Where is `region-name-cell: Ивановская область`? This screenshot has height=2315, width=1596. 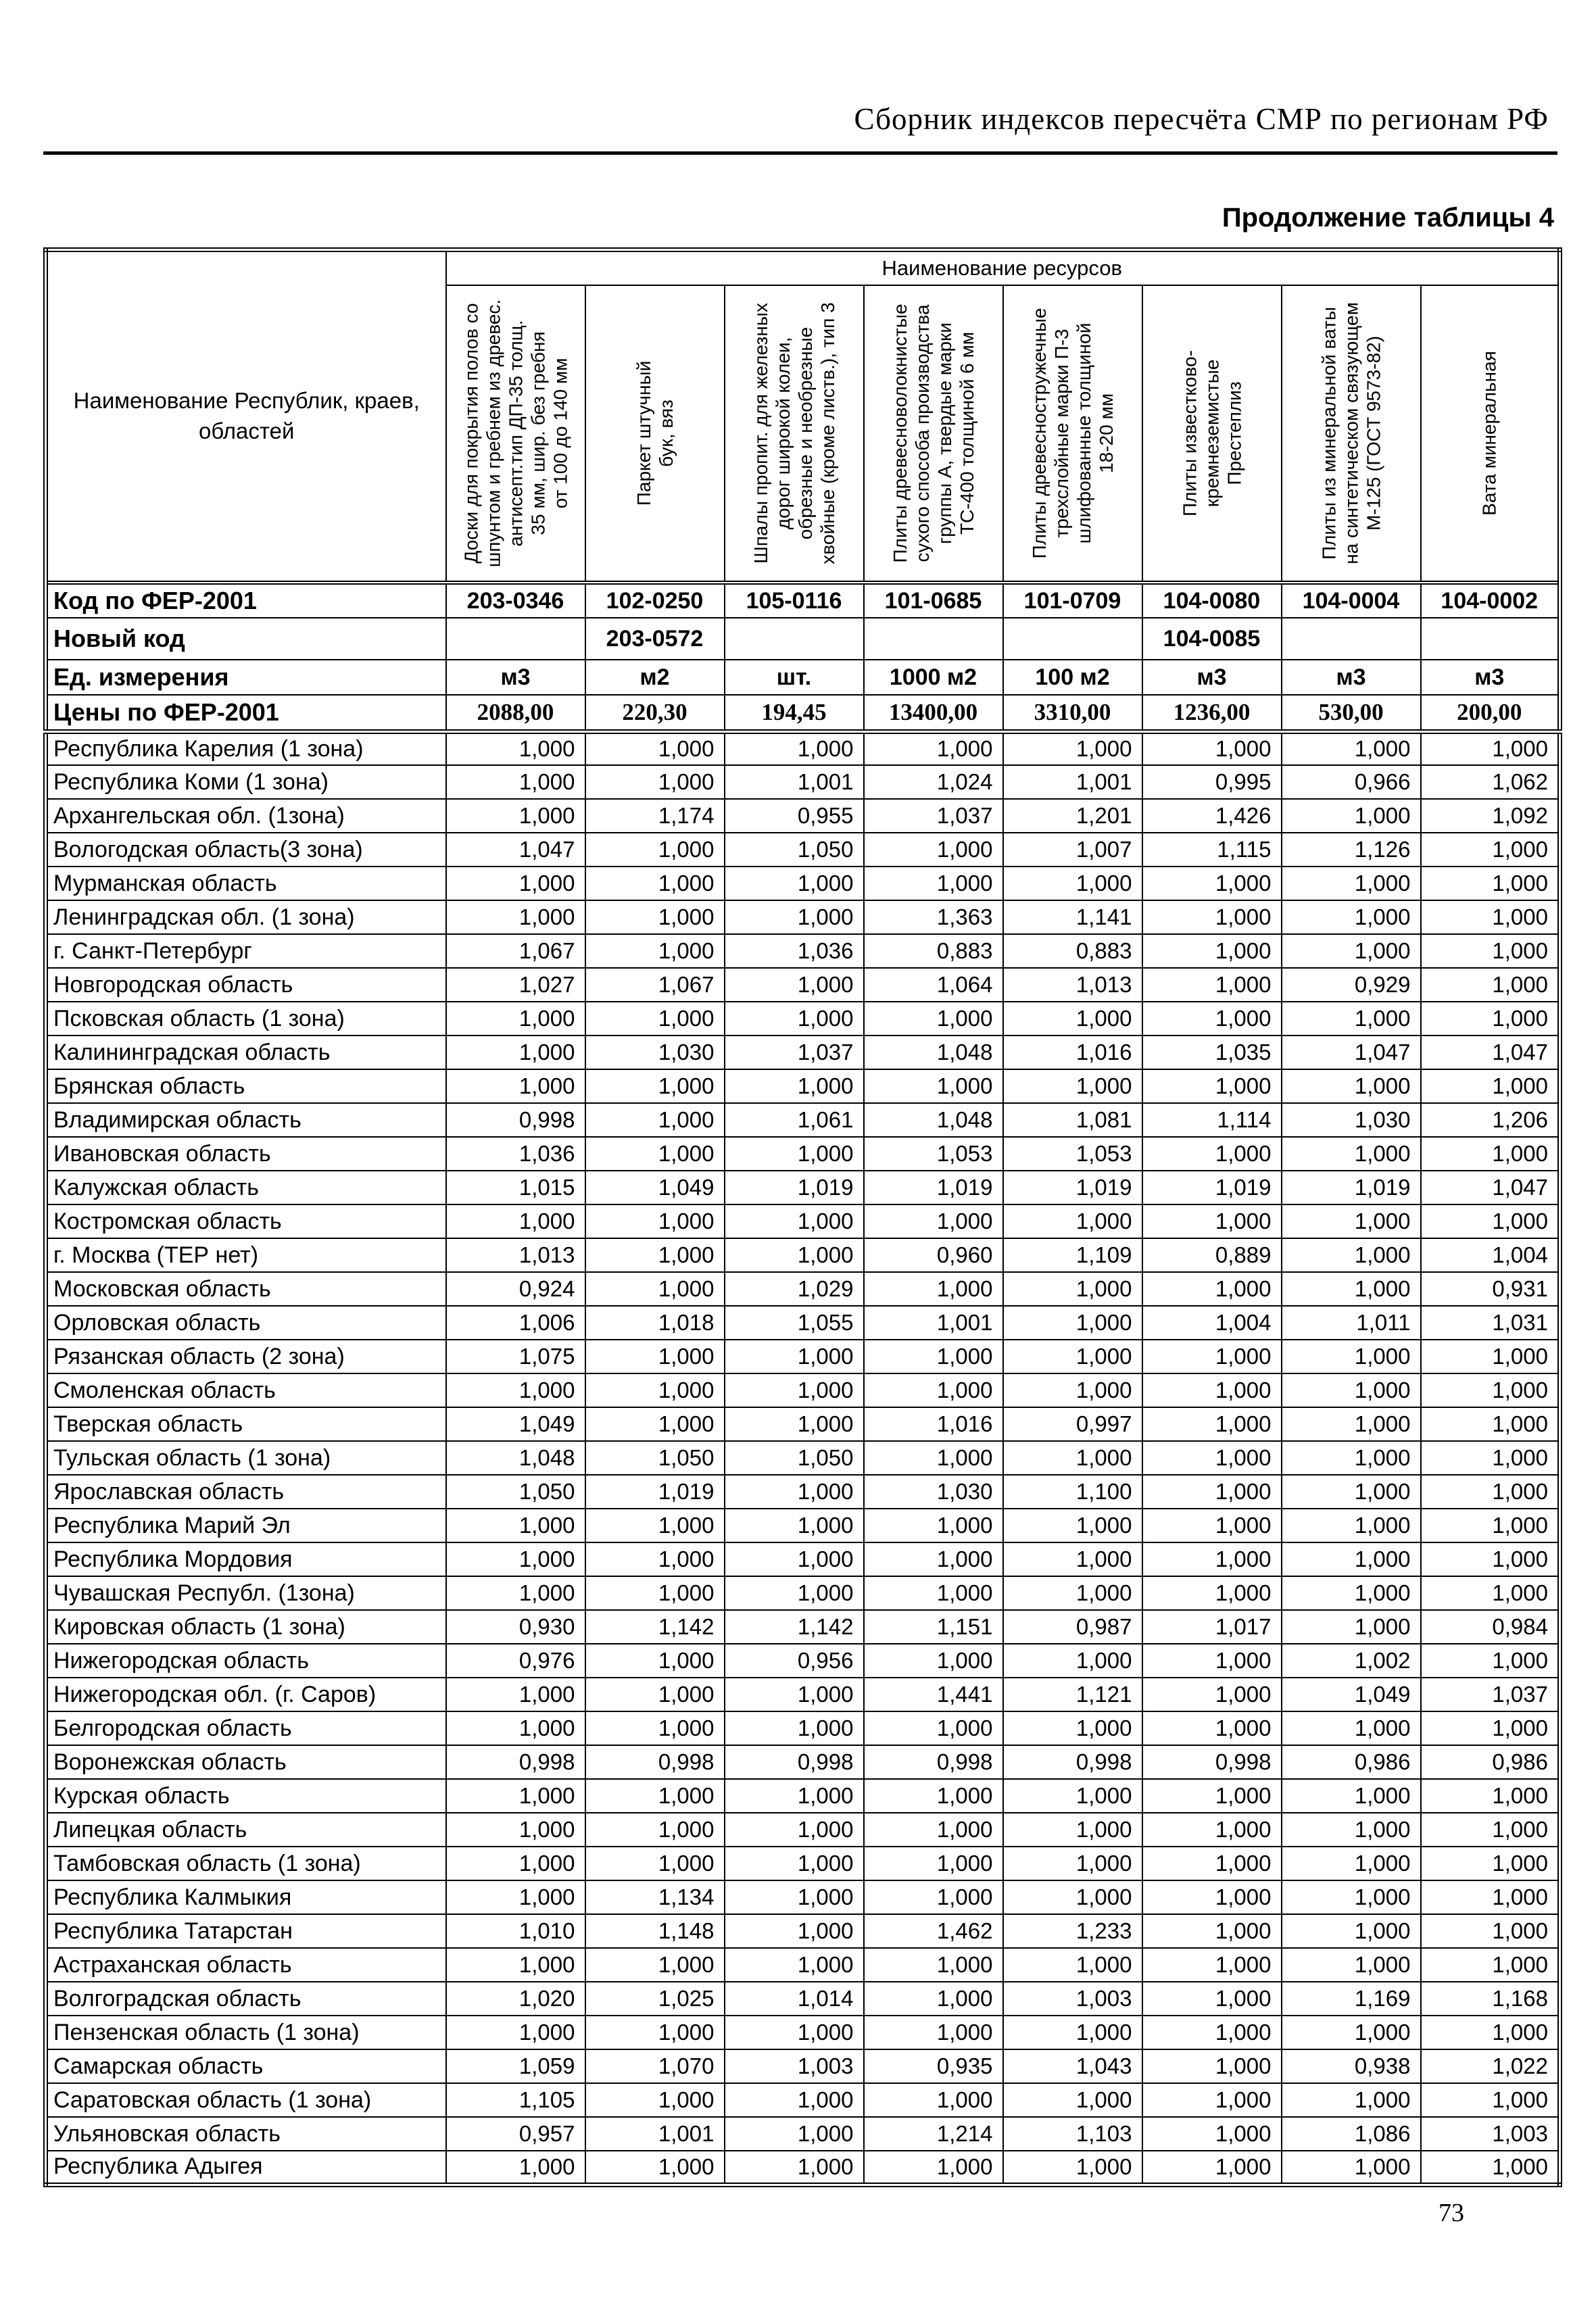
region-name-cell: Ивановская область is located at coordinates (246, 1153).